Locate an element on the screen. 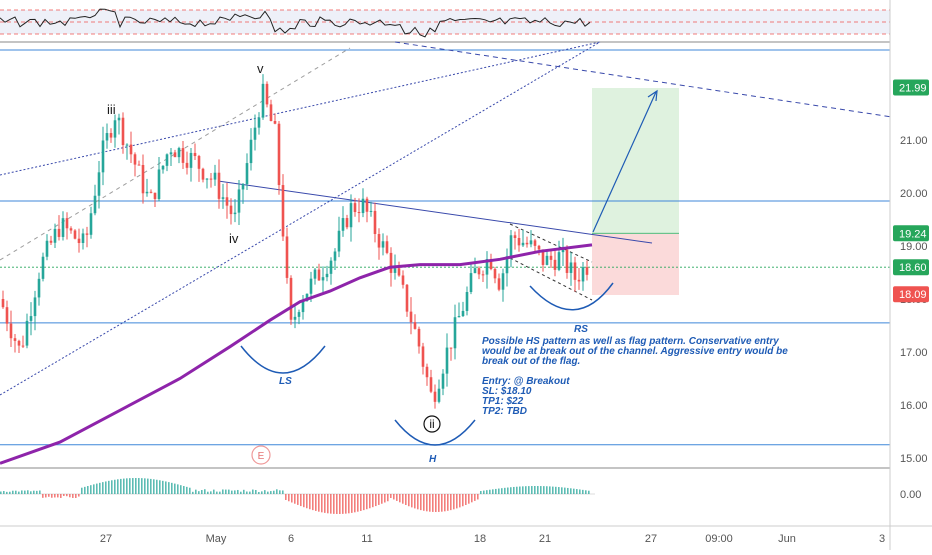  earnings-marker is located at coordinates (261, 455).